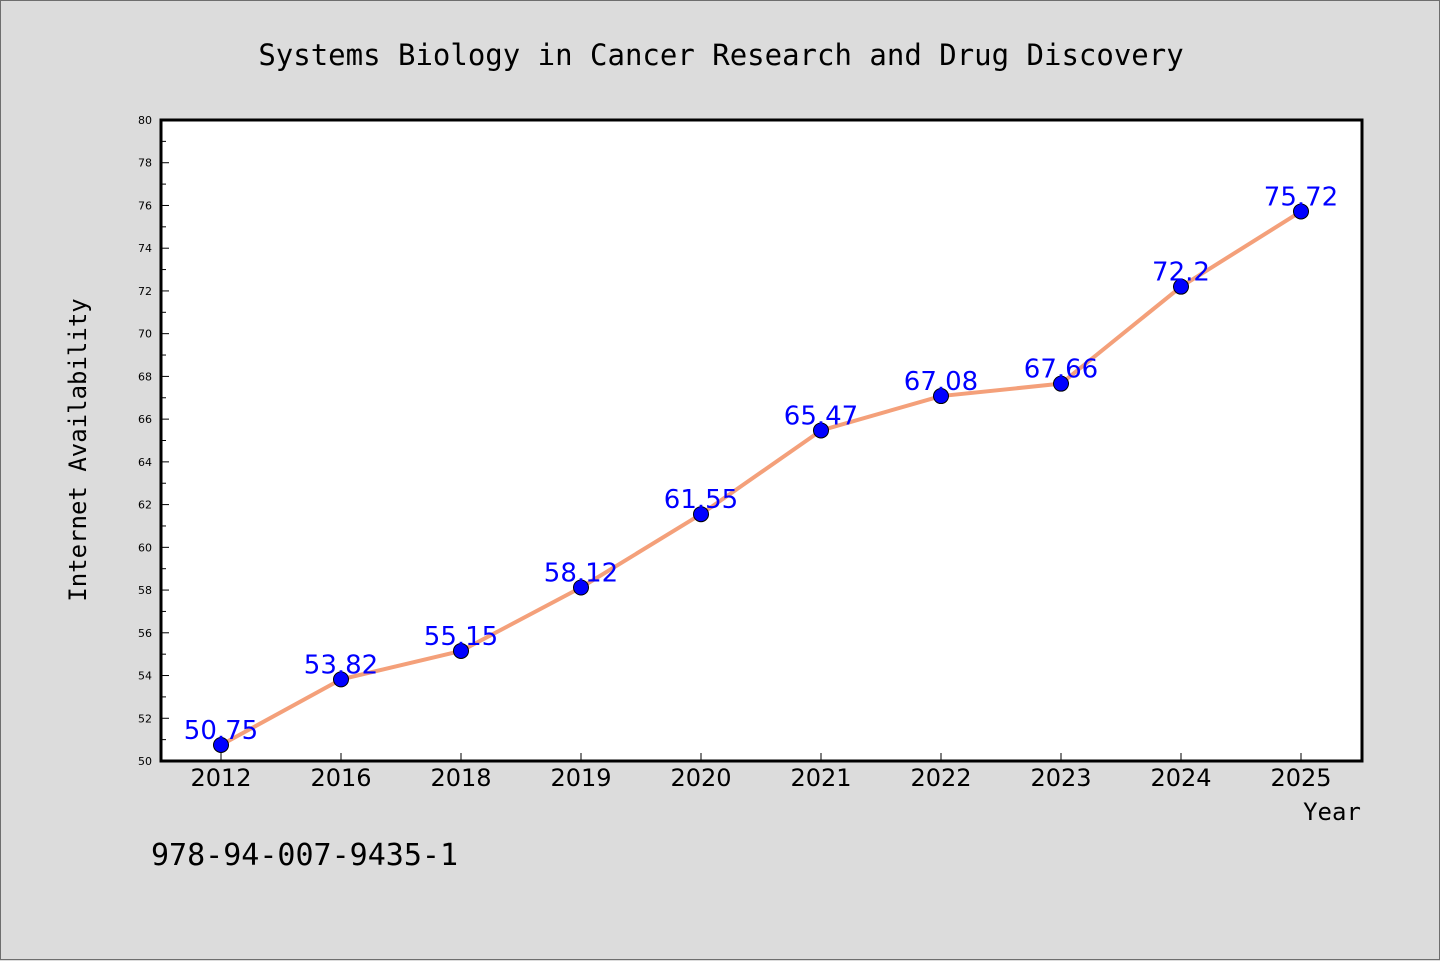  Describe the element at coordinates (145, 761) in the screenshot. I see `y-tick-label: 50` at that location.